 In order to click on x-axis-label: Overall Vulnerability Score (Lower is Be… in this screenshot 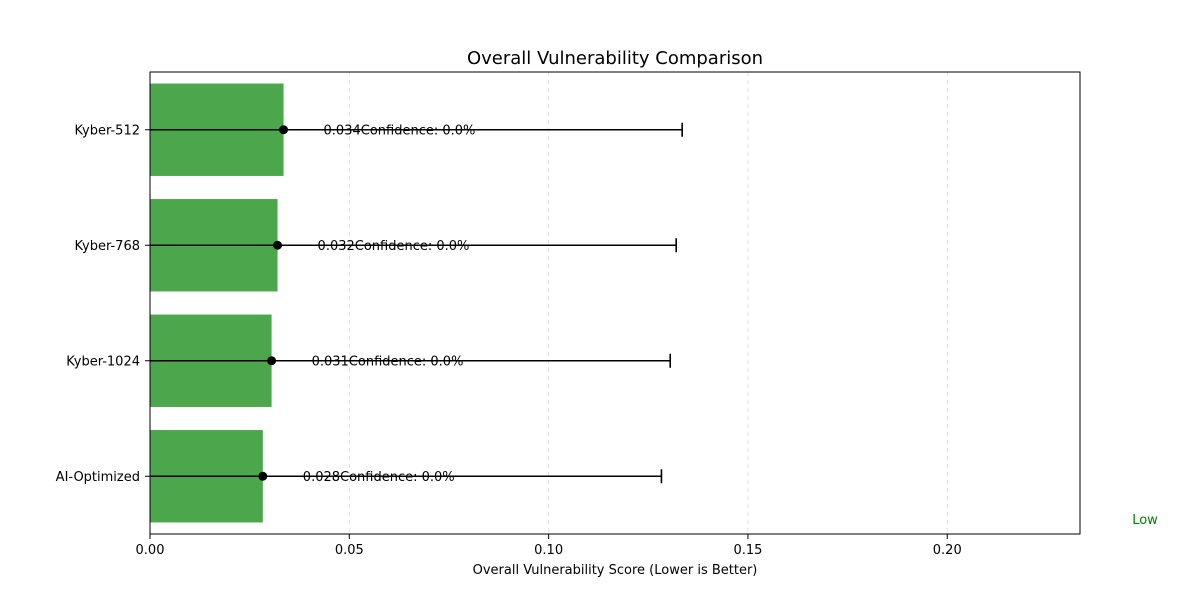, I will do `click(615, 570)`.